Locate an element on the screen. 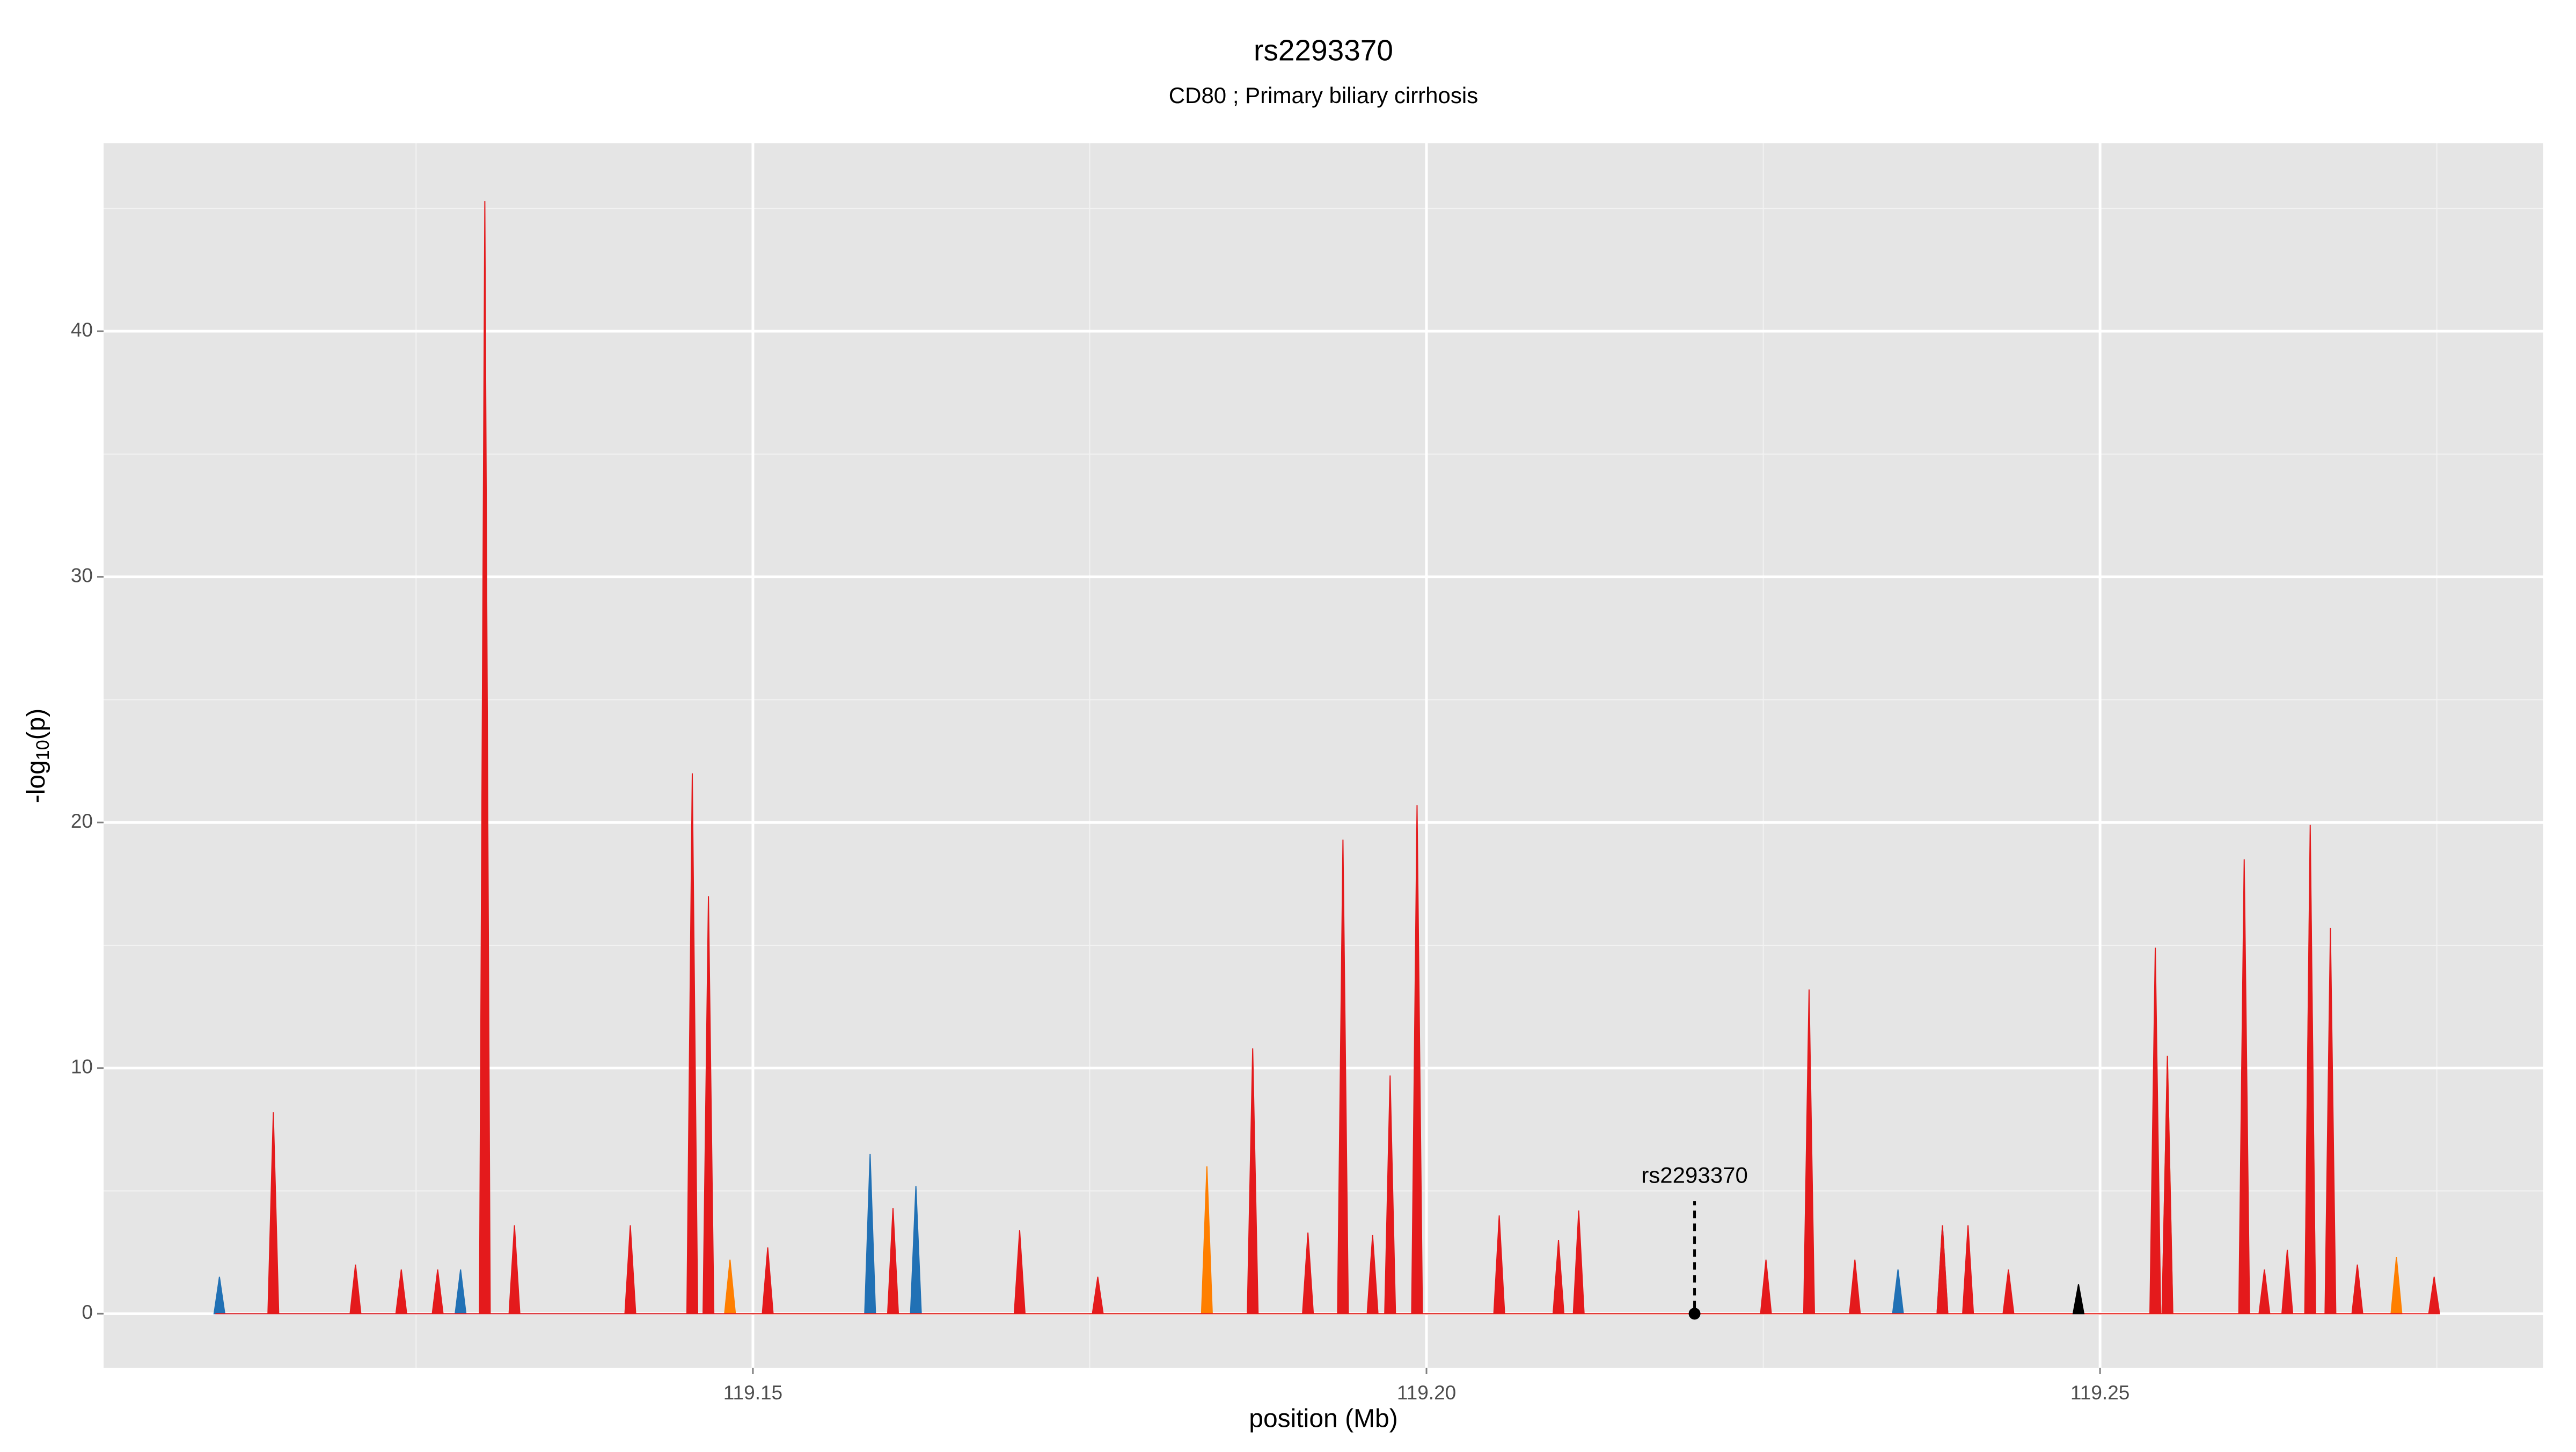 The height and width of the screenshot is (1452, 2576). x-axis-title: position (Mb) is located at coordinates (1323, 1419).